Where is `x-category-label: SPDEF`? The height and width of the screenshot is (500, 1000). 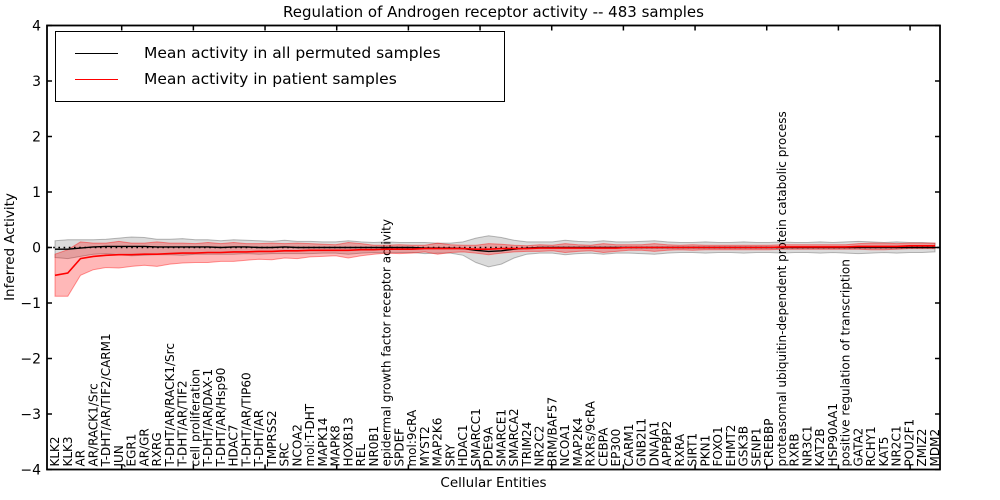 x-category-label: SPDEF is located at coordinates (399, 447).